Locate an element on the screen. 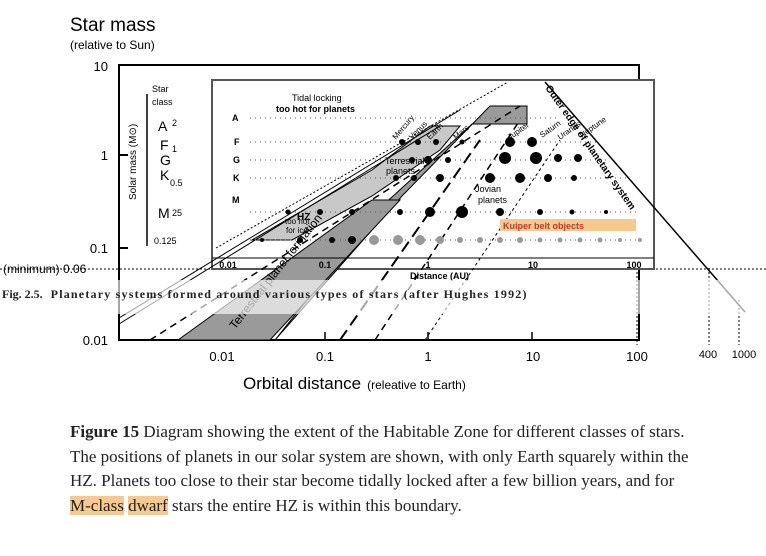 This screenshot has height=556, width=766. inset-row-letters: A F G K M is located at coordinates (236, 159).